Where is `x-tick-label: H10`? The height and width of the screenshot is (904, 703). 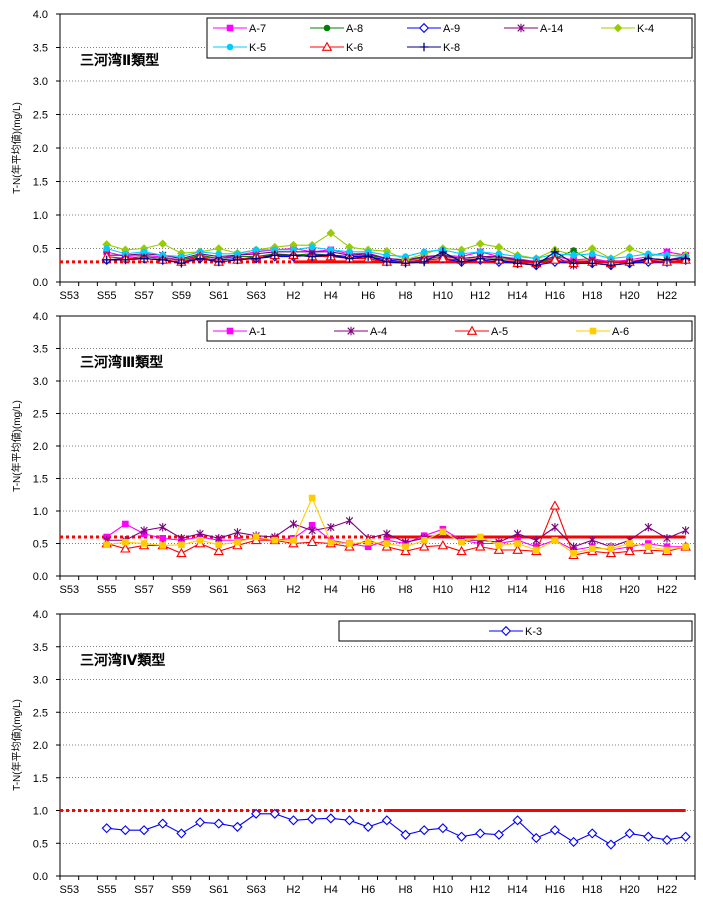 x-tick-label: H10 is located at coordinates (443, 590).